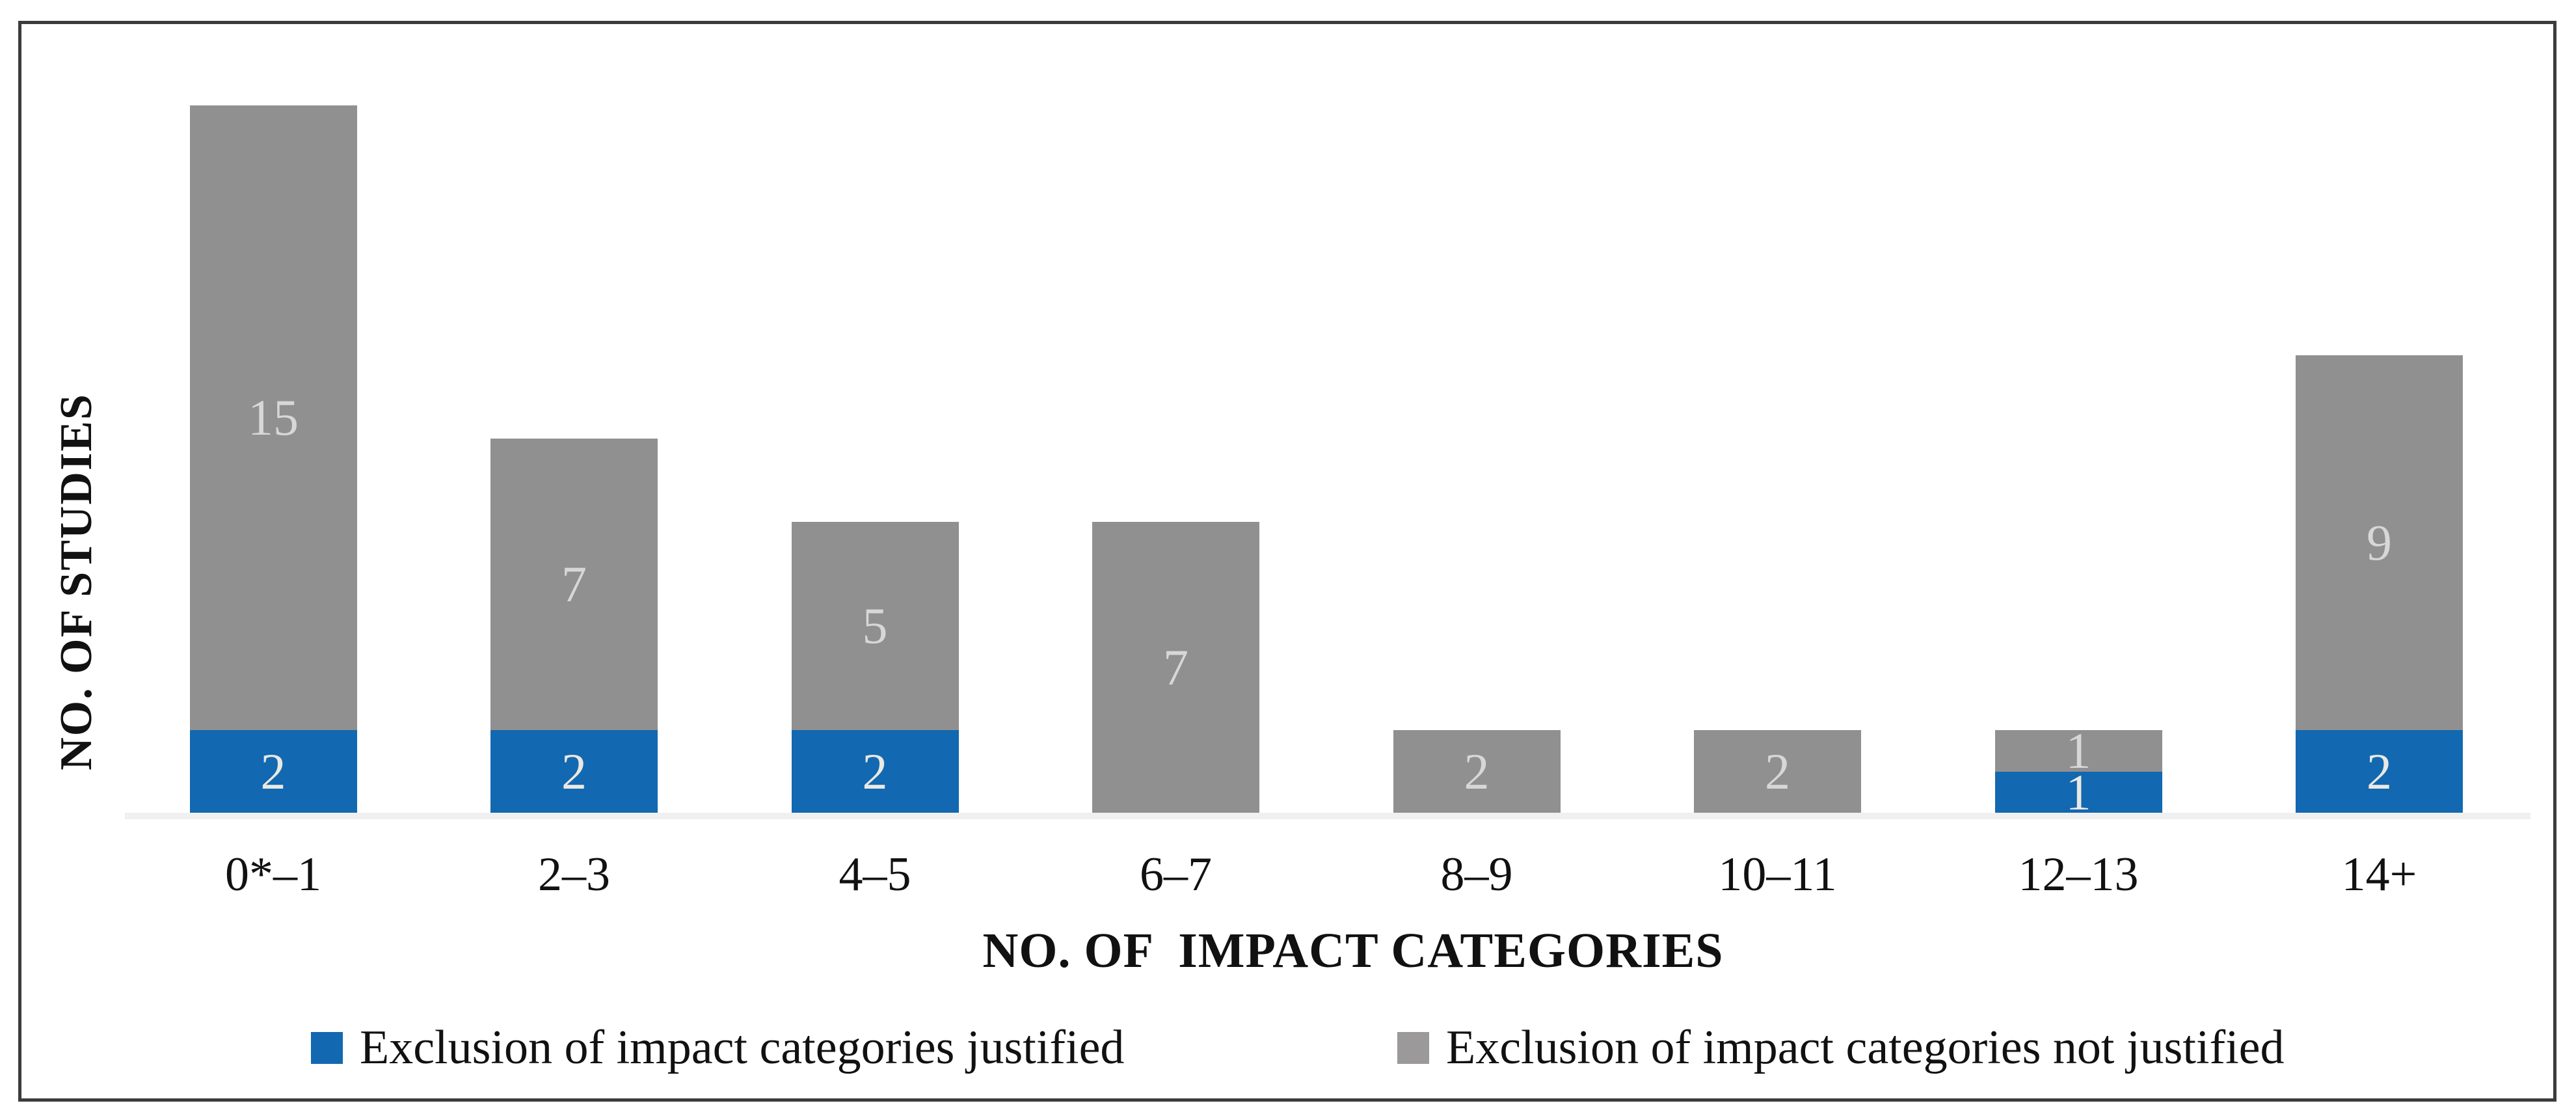 The height and width of the screenshot is (1114, 2576). I want to click on x-tick-label: 12–13, so click(2078, 874).